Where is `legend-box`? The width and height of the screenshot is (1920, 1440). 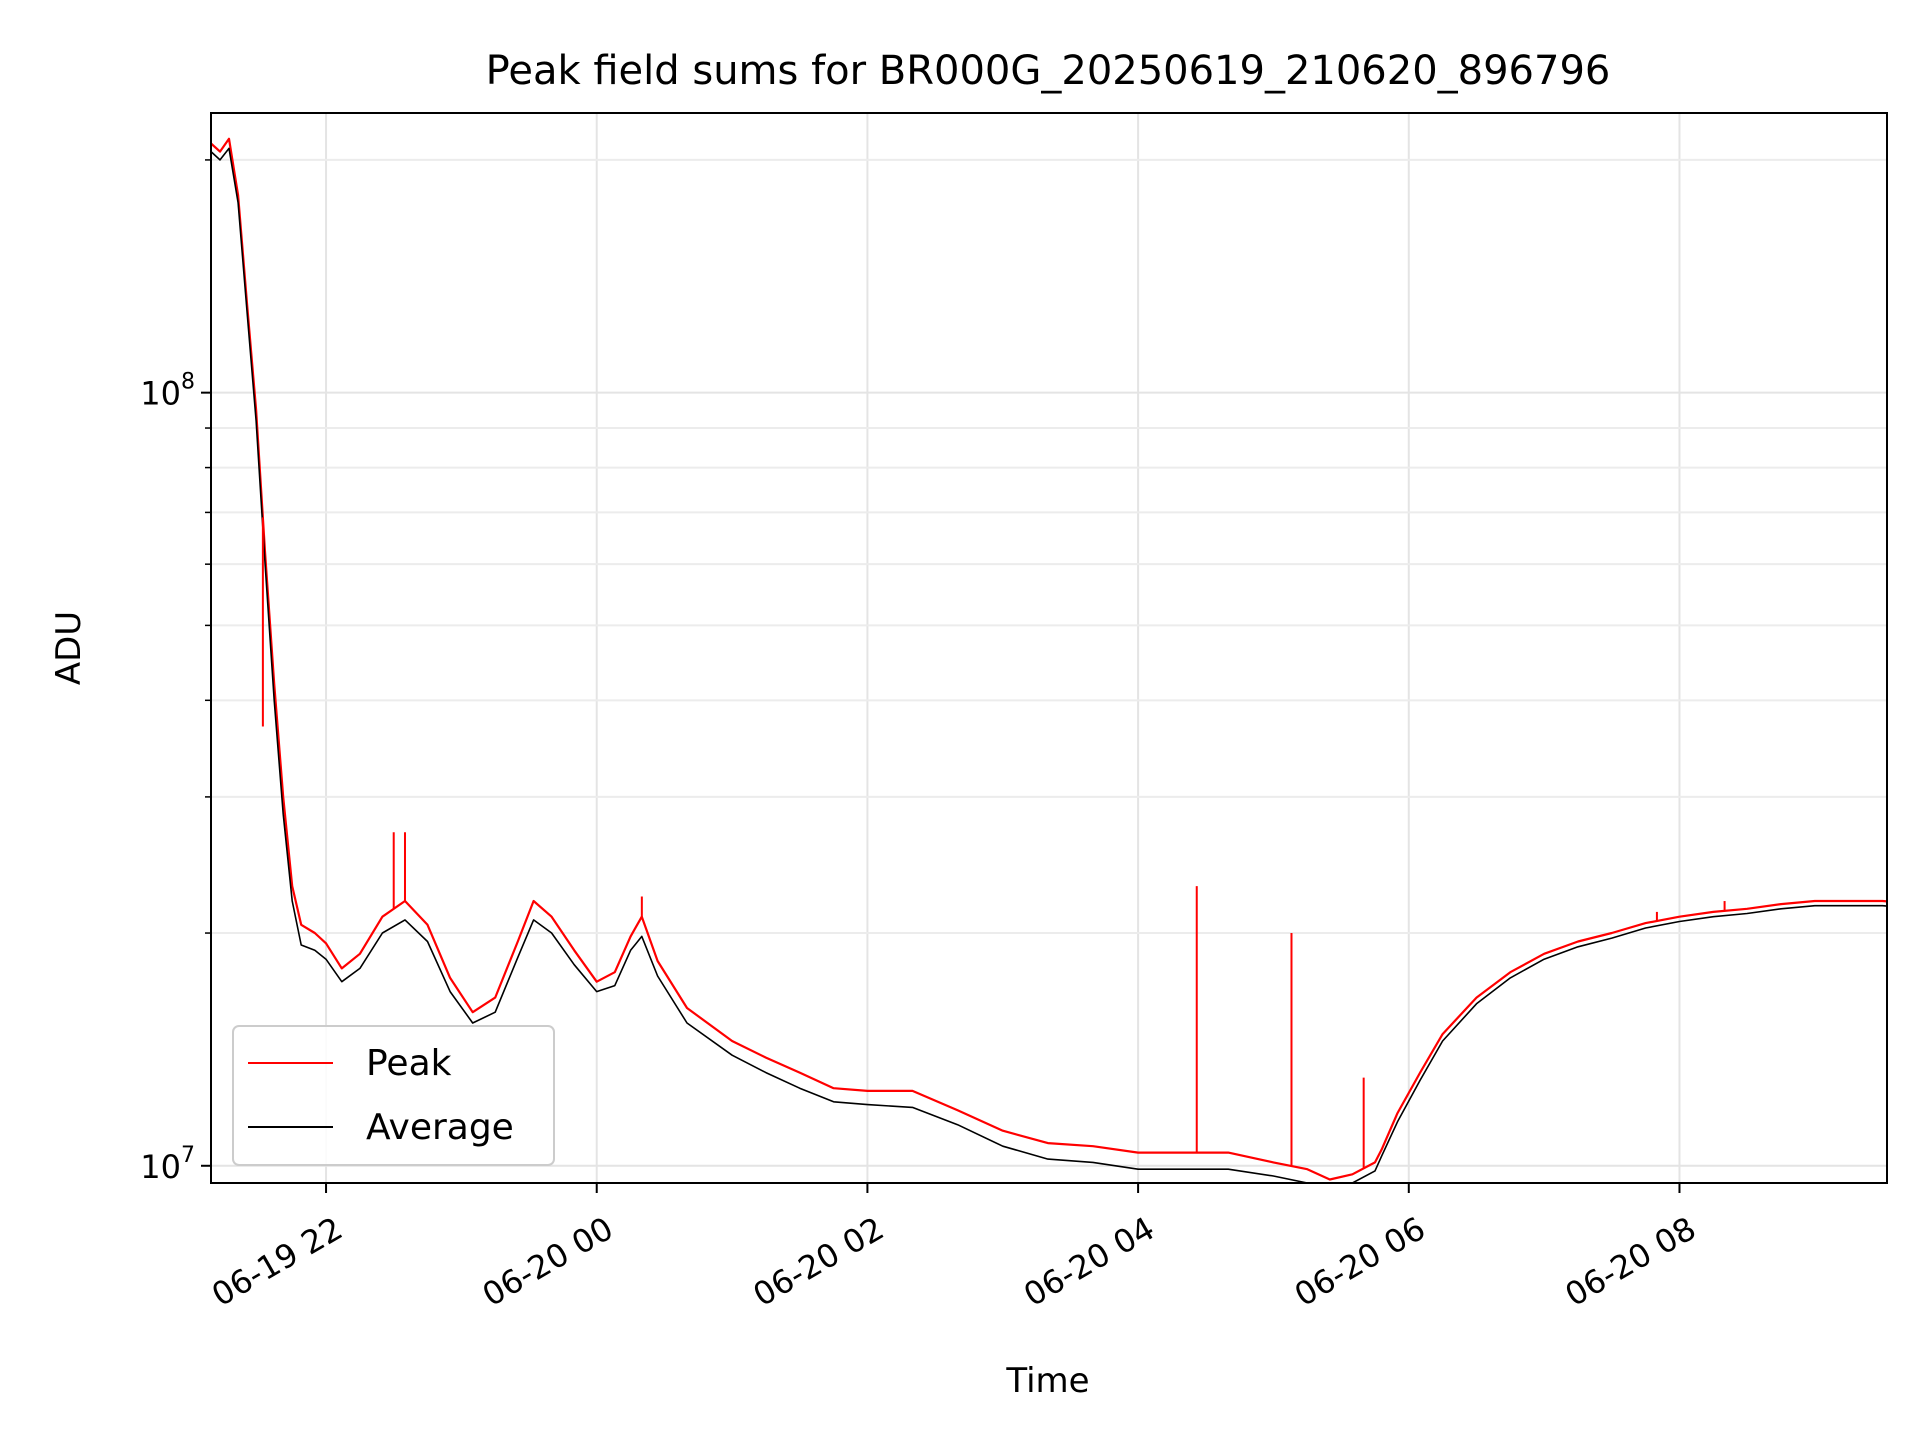
legend-box is located at coordinates (393, 1095).